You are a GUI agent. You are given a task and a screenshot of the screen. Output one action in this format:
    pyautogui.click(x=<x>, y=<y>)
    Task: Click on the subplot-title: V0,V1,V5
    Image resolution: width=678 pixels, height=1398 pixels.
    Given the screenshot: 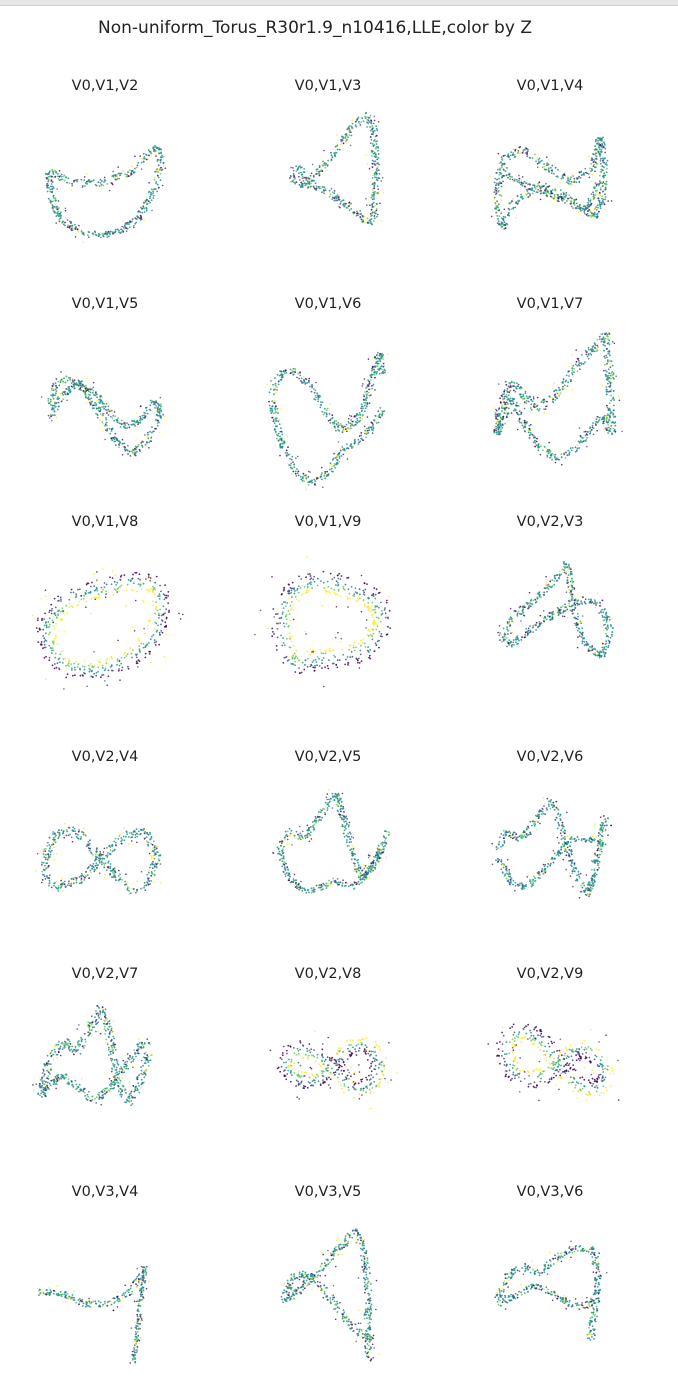 What is the action you would take?
    pyautogui.click(x=105, y=304)
    